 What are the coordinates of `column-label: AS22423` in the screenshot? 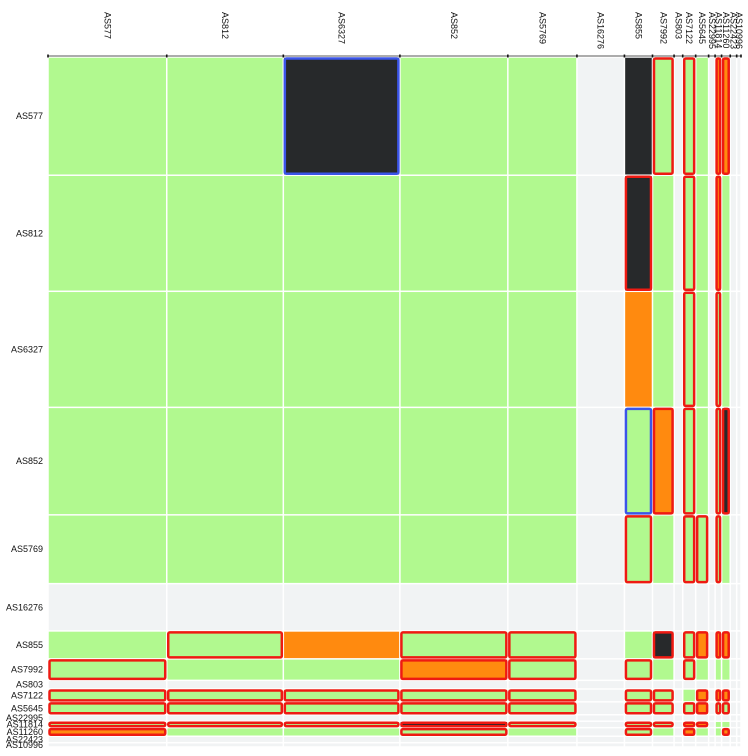 It's located at (733, 30).